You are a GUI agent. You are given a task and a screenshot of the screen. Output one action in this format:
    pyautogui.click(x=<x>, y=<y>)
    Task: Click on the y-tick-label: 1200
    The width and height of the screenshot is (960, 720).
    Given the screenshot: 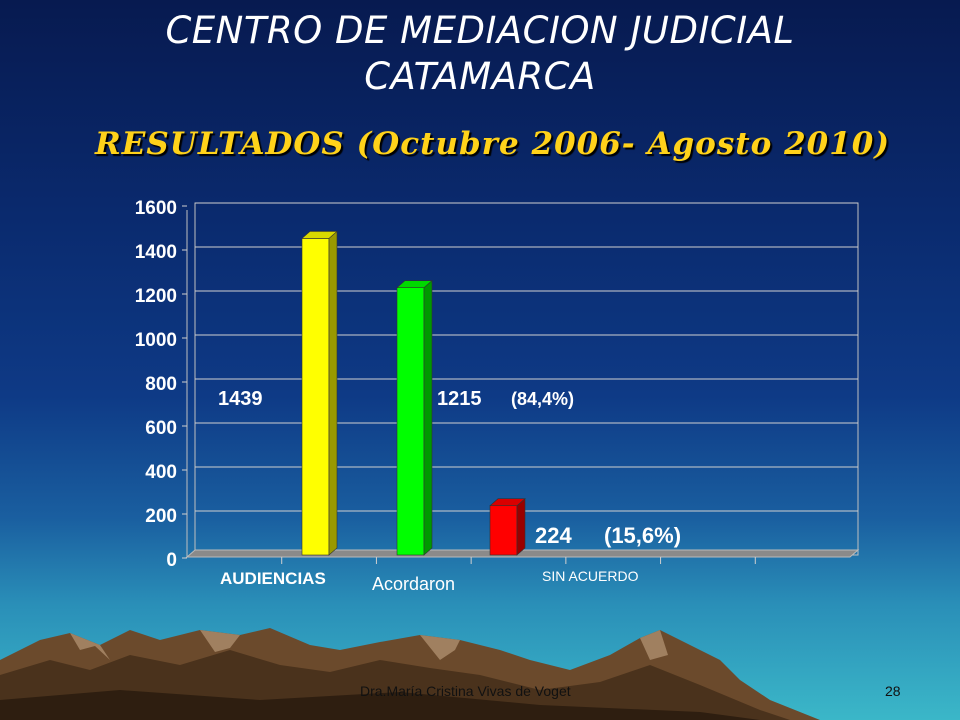 What is the action you would take?
    pyautogui.click(x=156, y=296)
    